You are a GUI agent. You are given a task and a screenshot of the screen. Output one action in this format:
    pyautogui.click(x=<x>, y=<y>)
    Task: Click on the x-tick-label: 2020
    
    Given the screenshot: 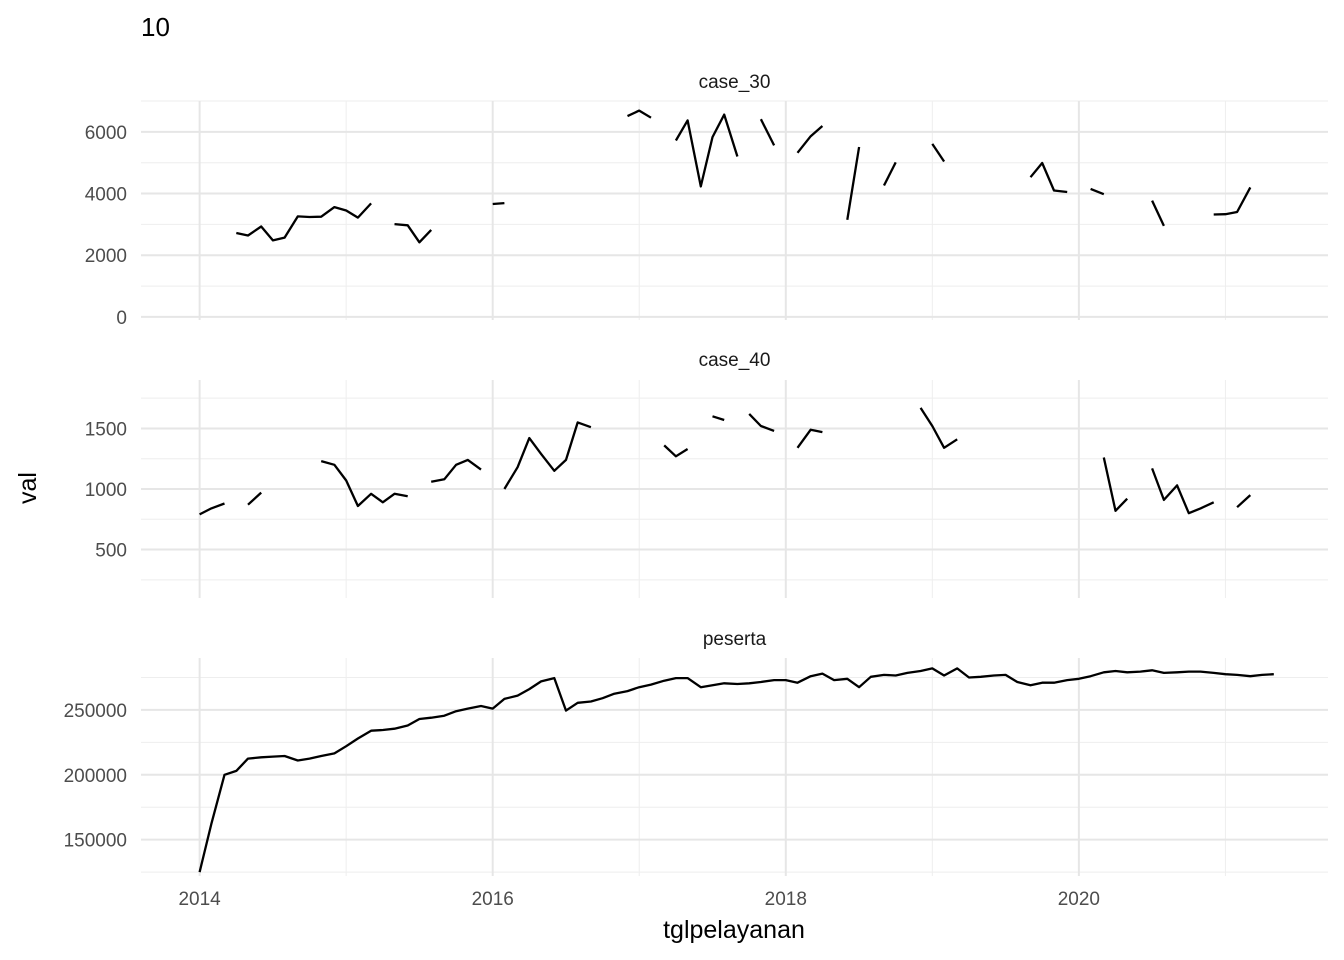 What is the action you would take?
    pyautogui.click(x=1079, y=899)
    